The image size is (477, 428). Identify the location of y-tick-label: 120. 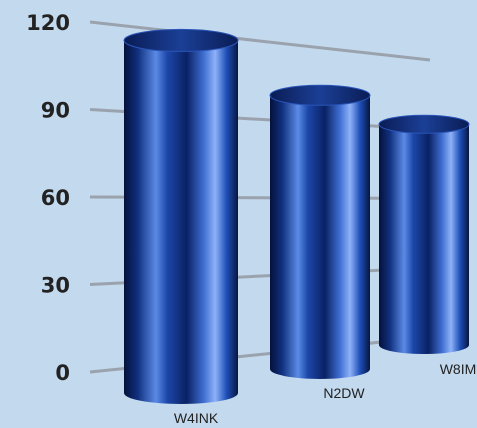
(48, 23).